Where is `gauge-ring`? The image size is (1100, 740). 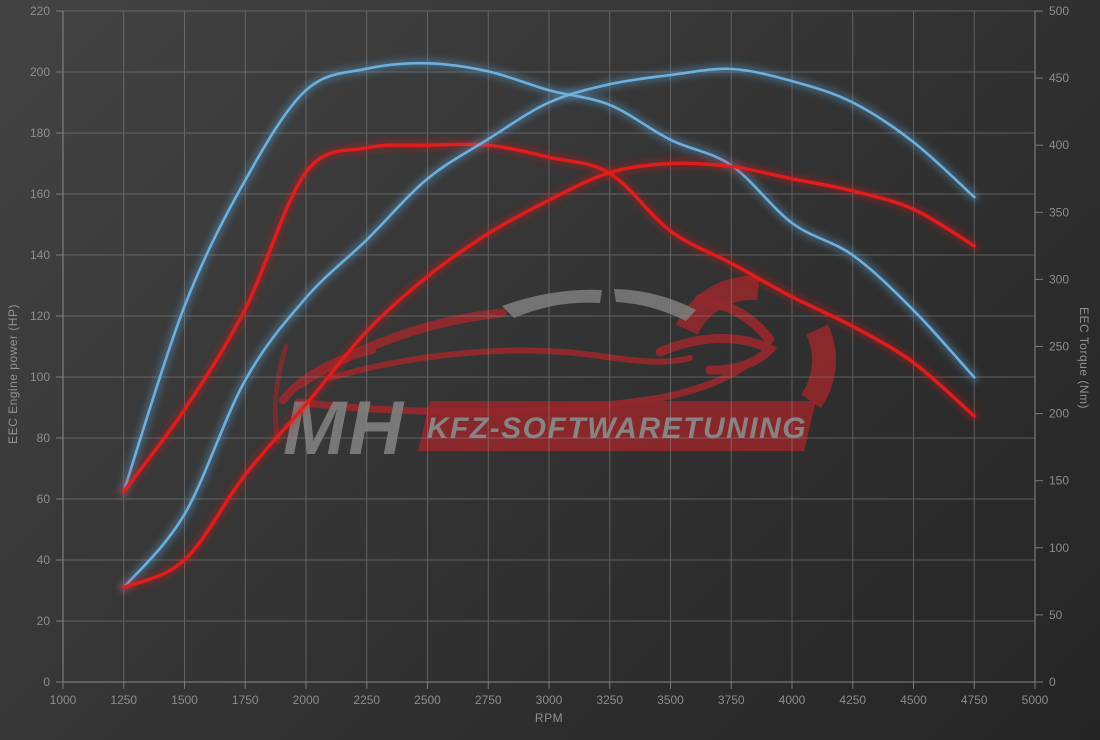 gauge-ring is located at coordinates (755, 342).